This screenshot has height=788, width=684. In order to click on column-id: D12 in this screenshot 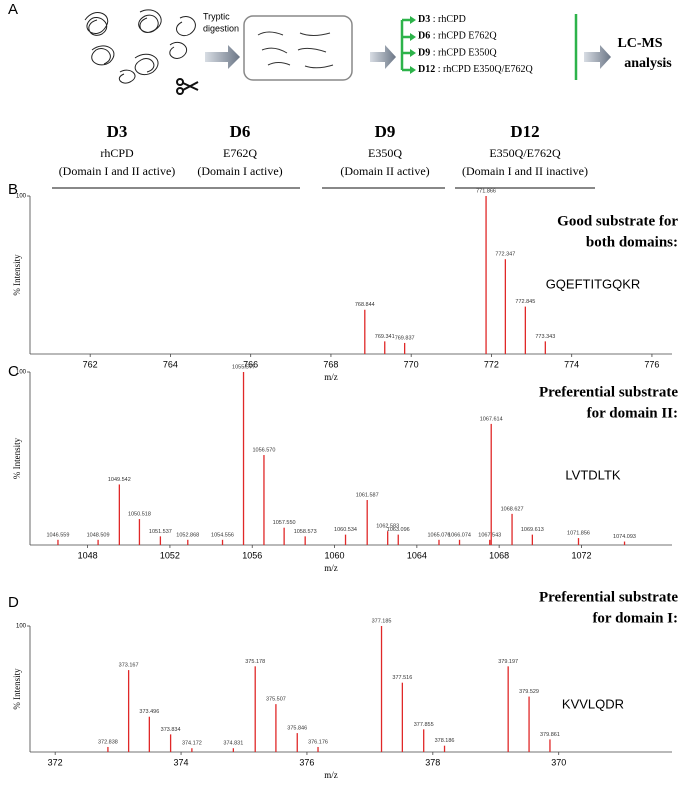, I will do `click(524, 131)`.